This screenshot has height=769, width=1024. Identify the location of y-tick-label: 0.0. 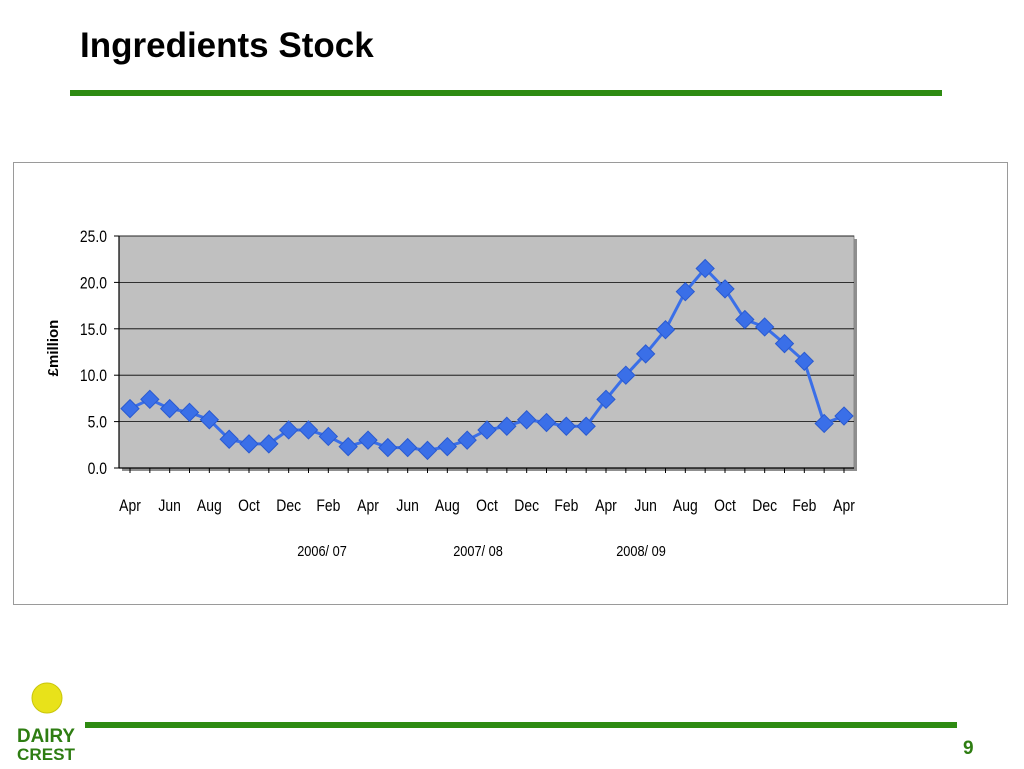
(98, 469).